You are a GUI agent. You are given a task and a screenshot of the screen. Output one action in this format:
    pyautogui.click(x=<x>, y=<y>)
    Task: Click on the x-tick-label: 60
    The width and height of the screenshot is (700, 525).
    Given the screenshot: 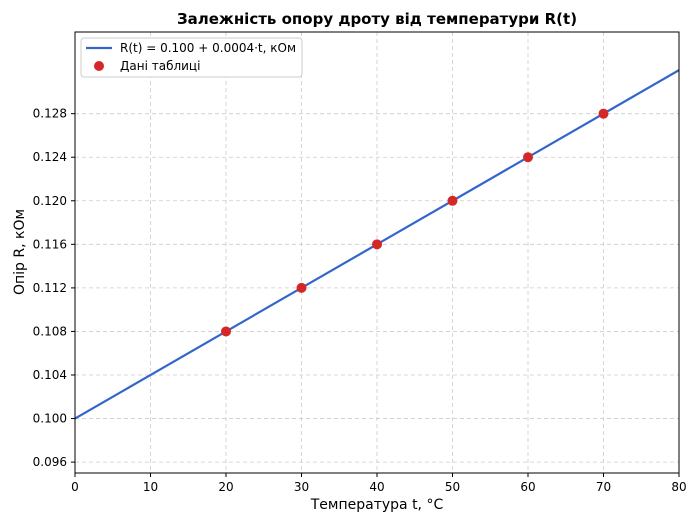 What is the action you would take?
    pyautogui.click(x=527, y=487)
    